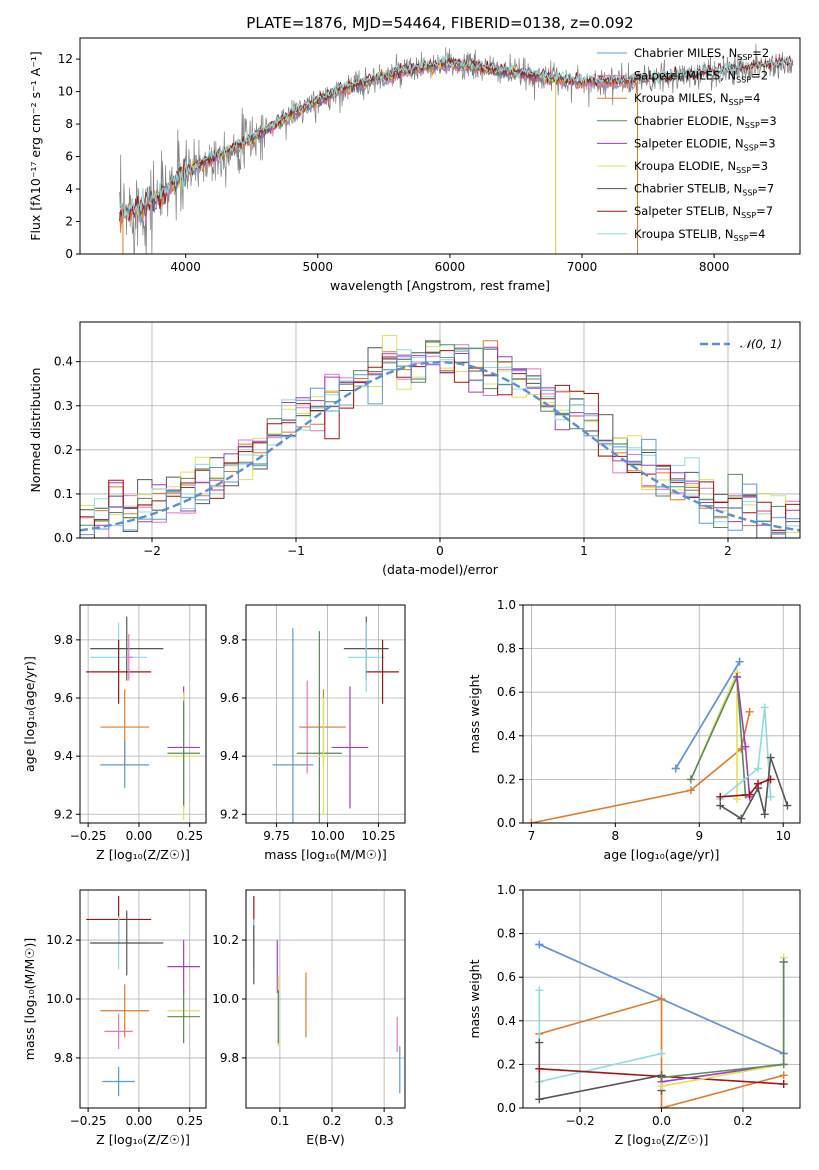 This screenshot has width=819, height=1170. I want to click on x-axis-label: Z [log₁₀(Z/Z☉)], so click(143, 854).